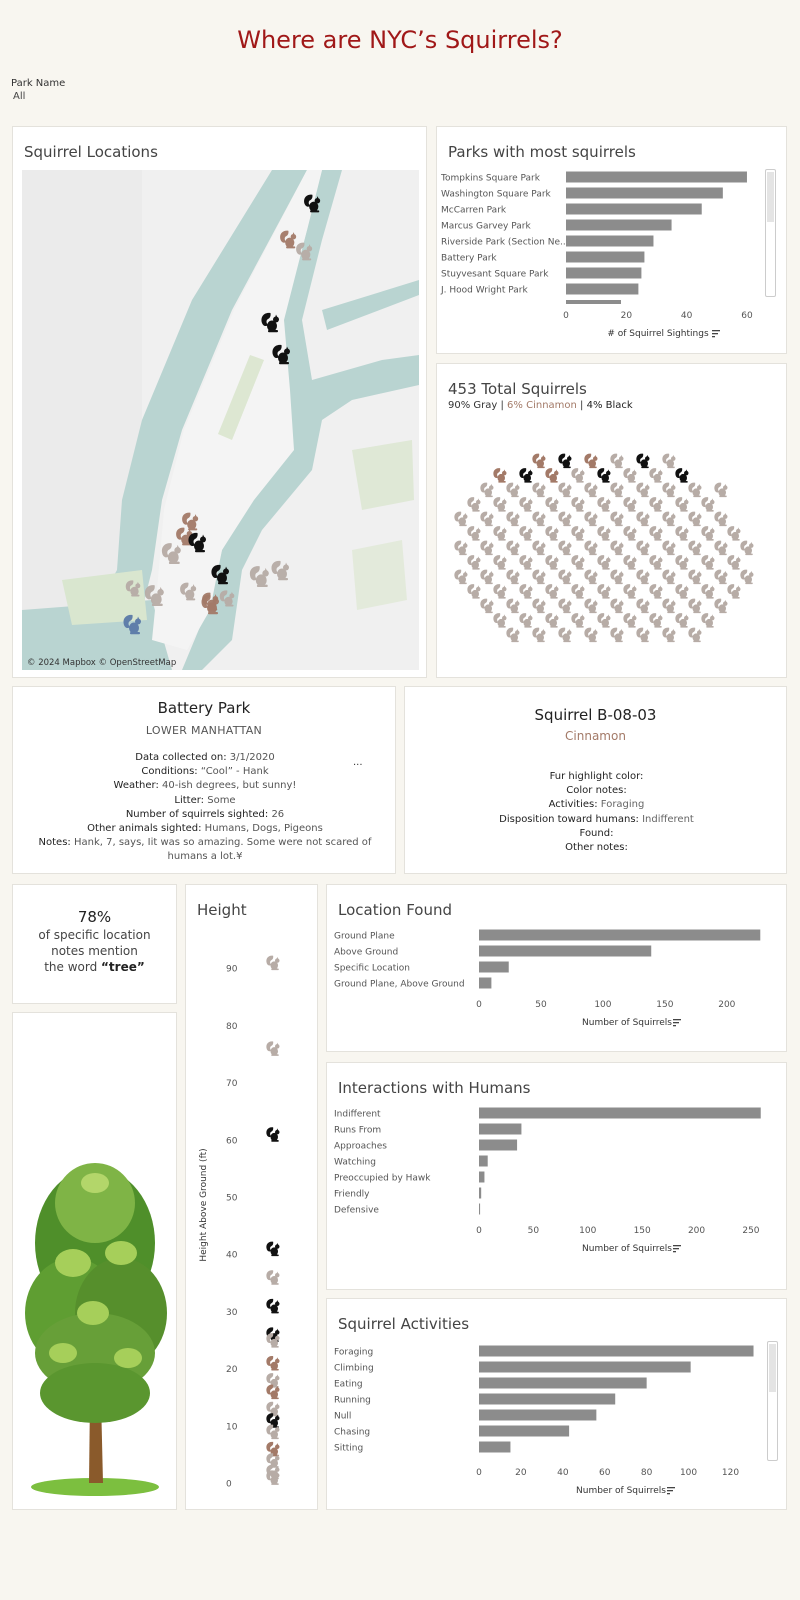 The width and height of the screenshot is (800, 1600). I want to click on bar-category-label: Chasing, so click(352, 1433).